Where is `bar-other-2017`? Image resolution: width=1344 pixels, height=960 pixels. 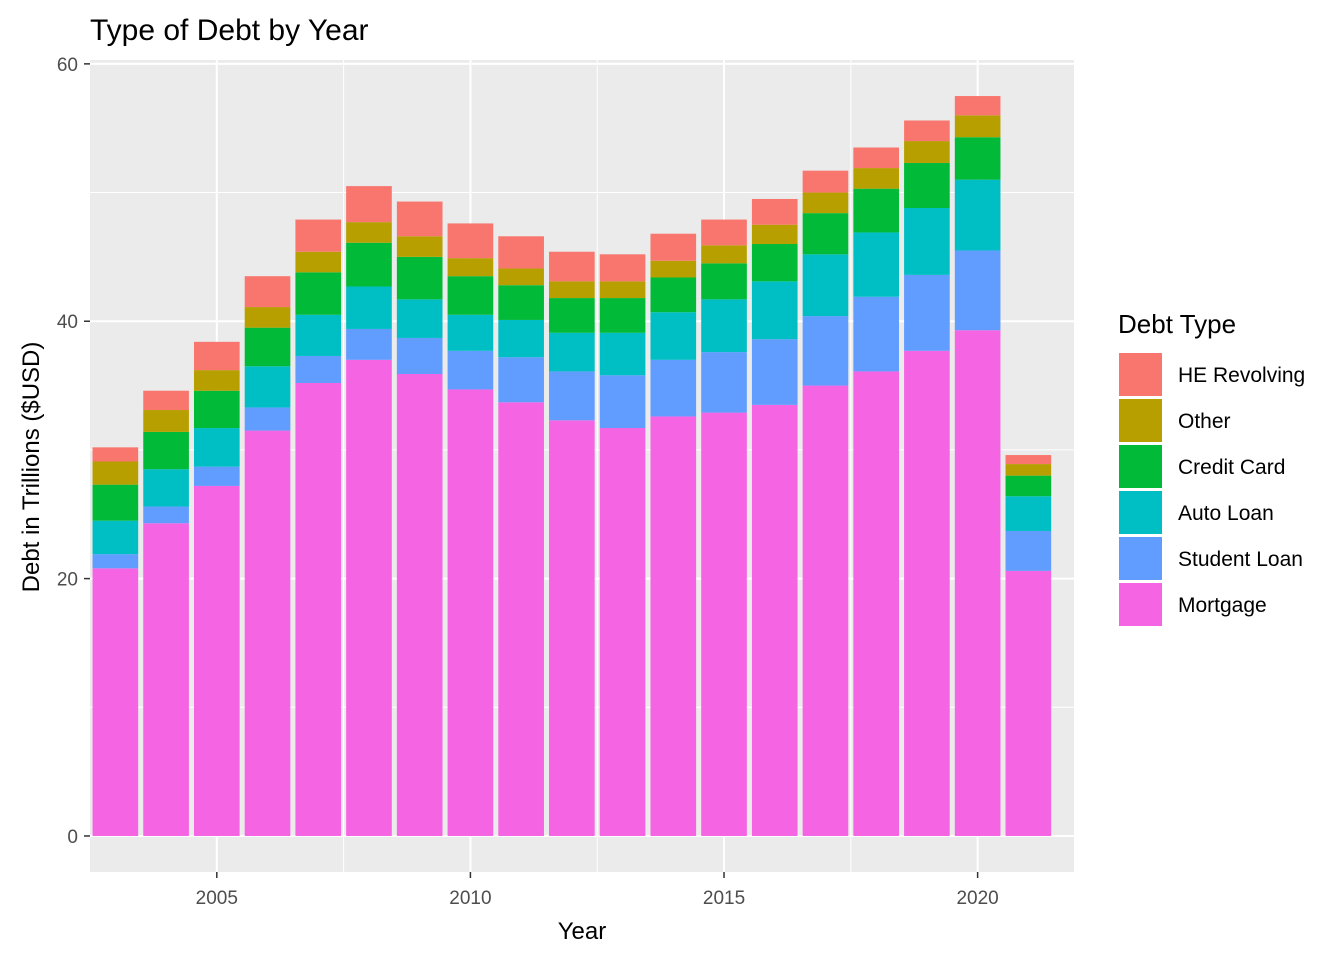 bar-other-2017 is located at coordinates (825, 203).